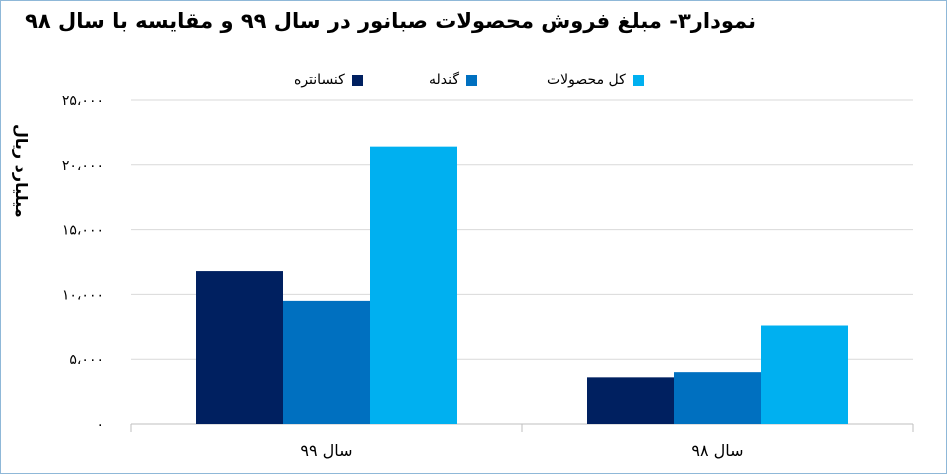 The width and height of the screenshot is (947, 474). I want to click on x-tick-label: سال ۹۹, so click(326, 450).